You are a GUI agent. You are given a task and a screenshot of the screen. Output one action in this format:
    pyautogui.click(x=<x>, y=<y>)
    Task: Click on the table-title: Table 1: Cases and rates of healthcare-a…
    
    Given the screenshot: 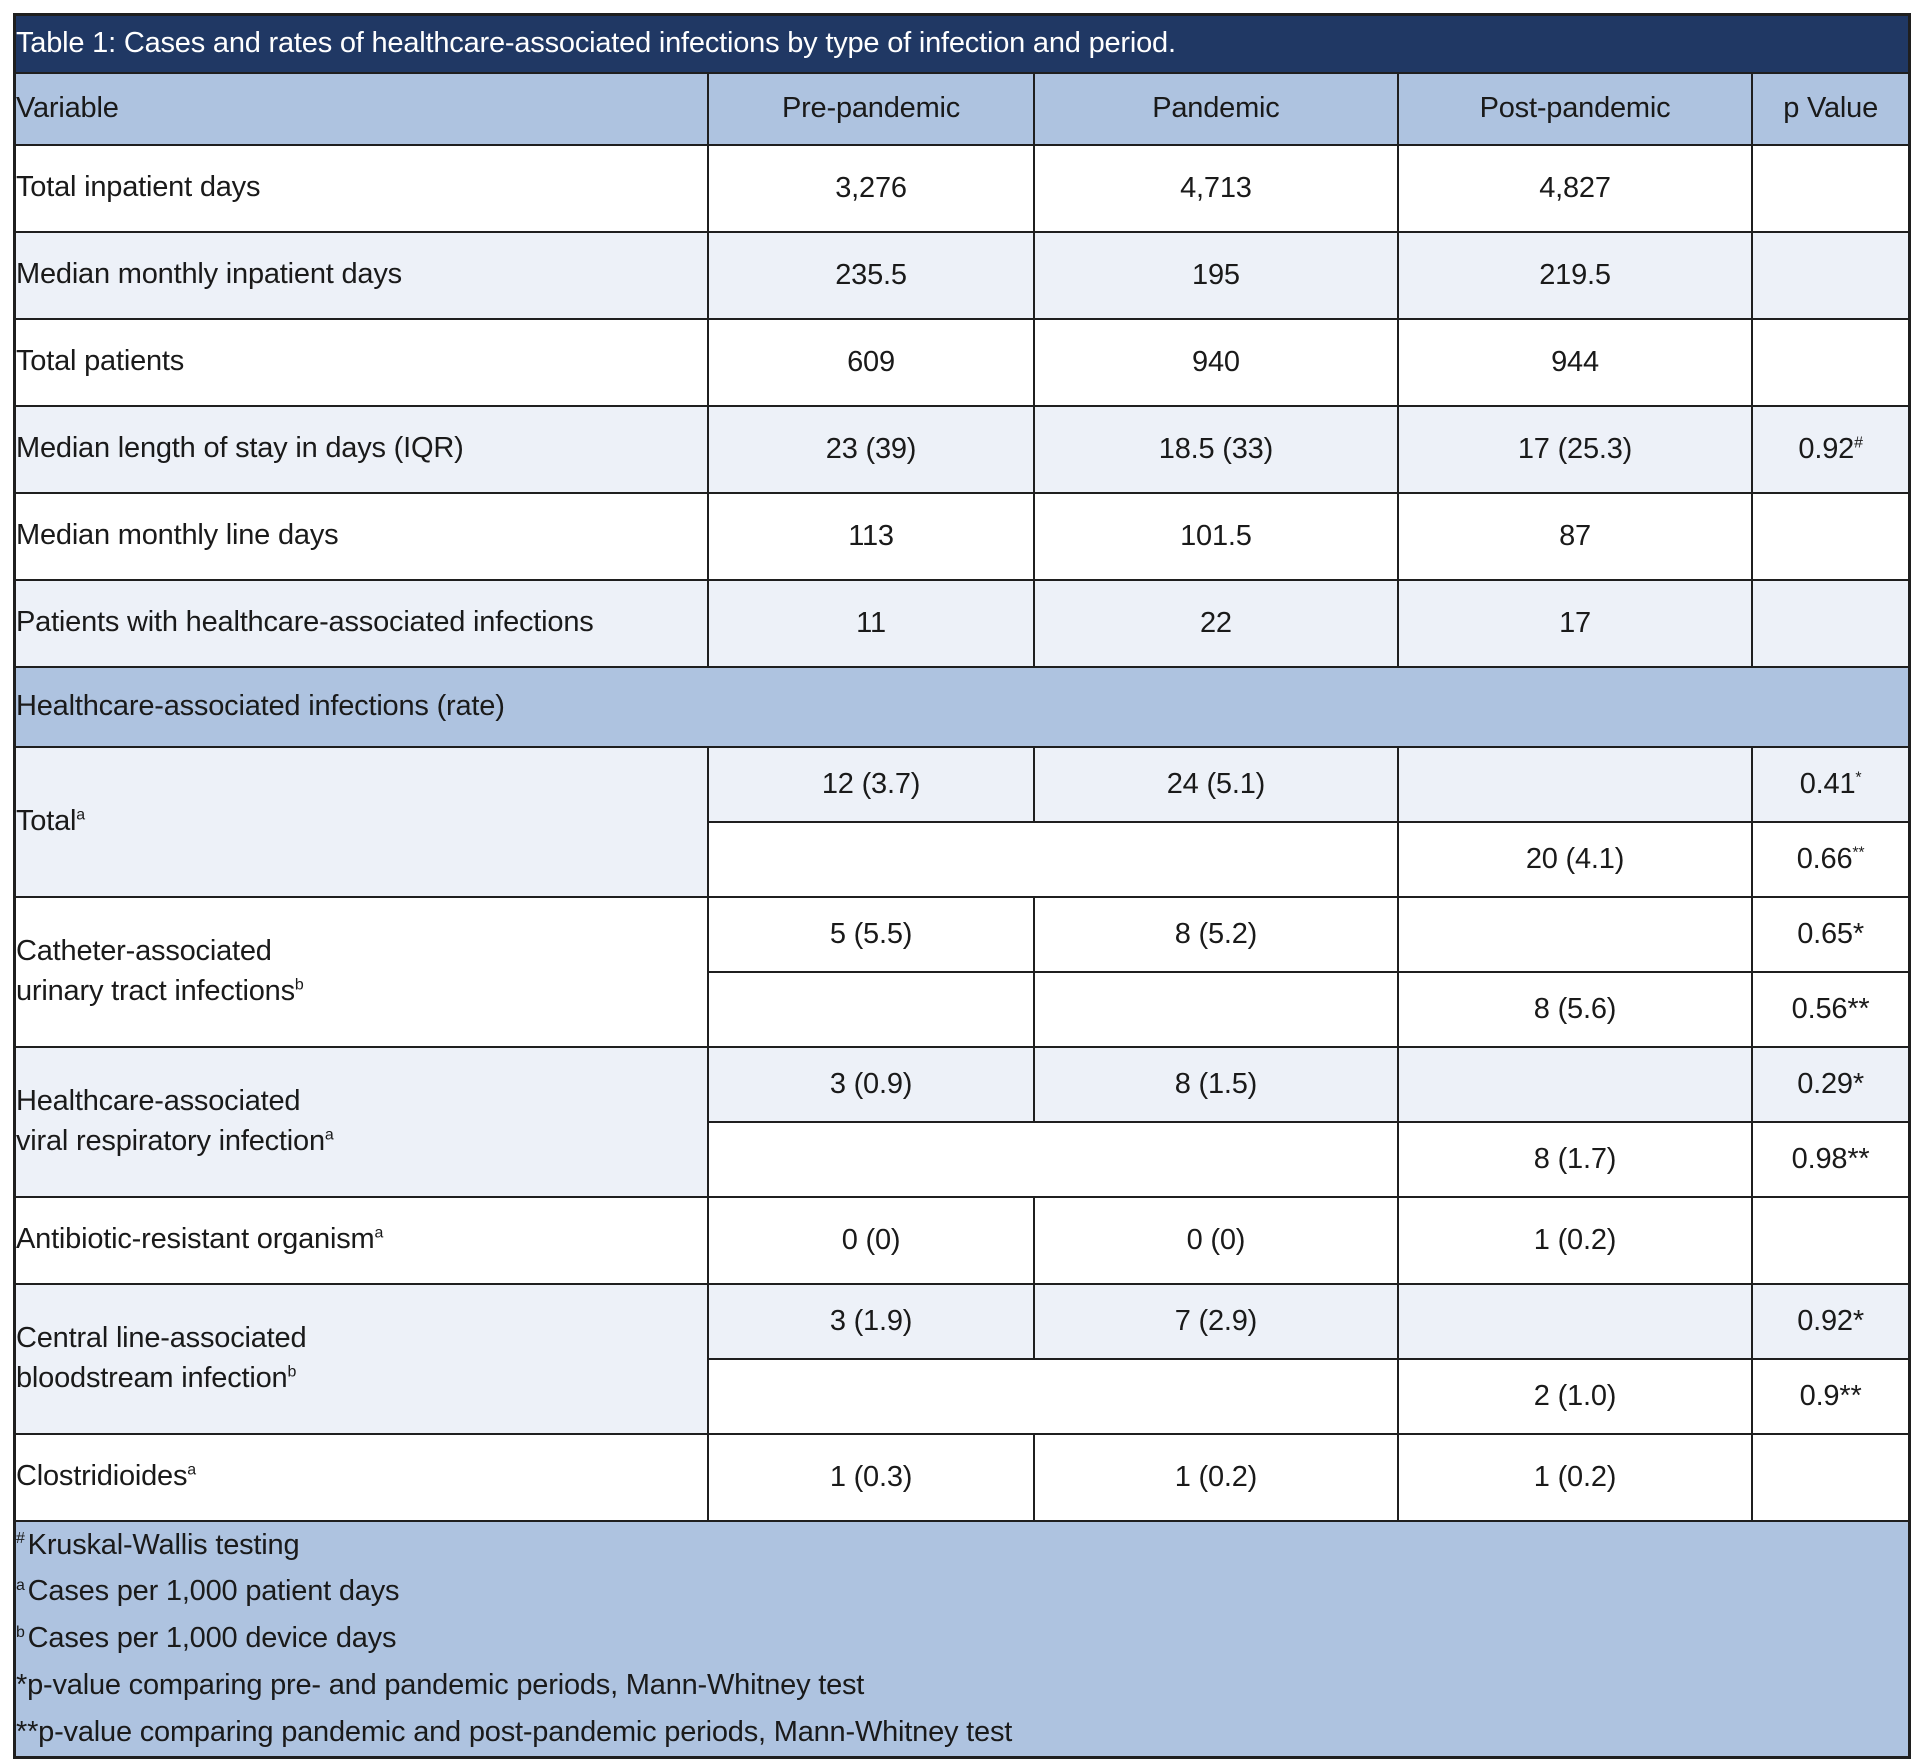 What is the action you would take?
    pyautogui.click(x=962, y=43)
    